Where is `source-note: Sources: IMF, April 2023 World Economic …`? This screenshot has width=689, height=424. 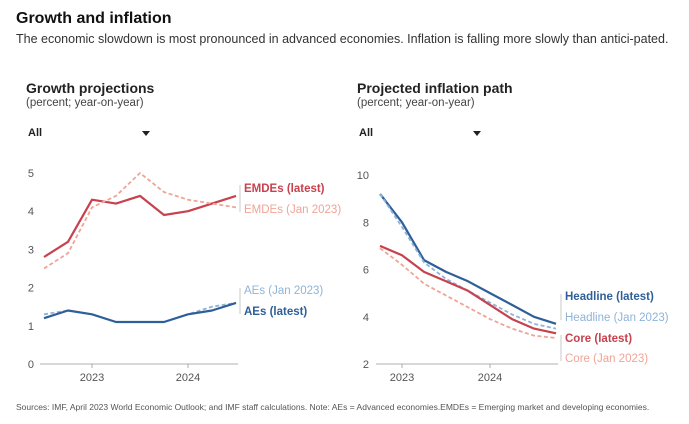
source-note: Sources: IMF, April 2023 World Economic … is located at coordinates (333, 407).